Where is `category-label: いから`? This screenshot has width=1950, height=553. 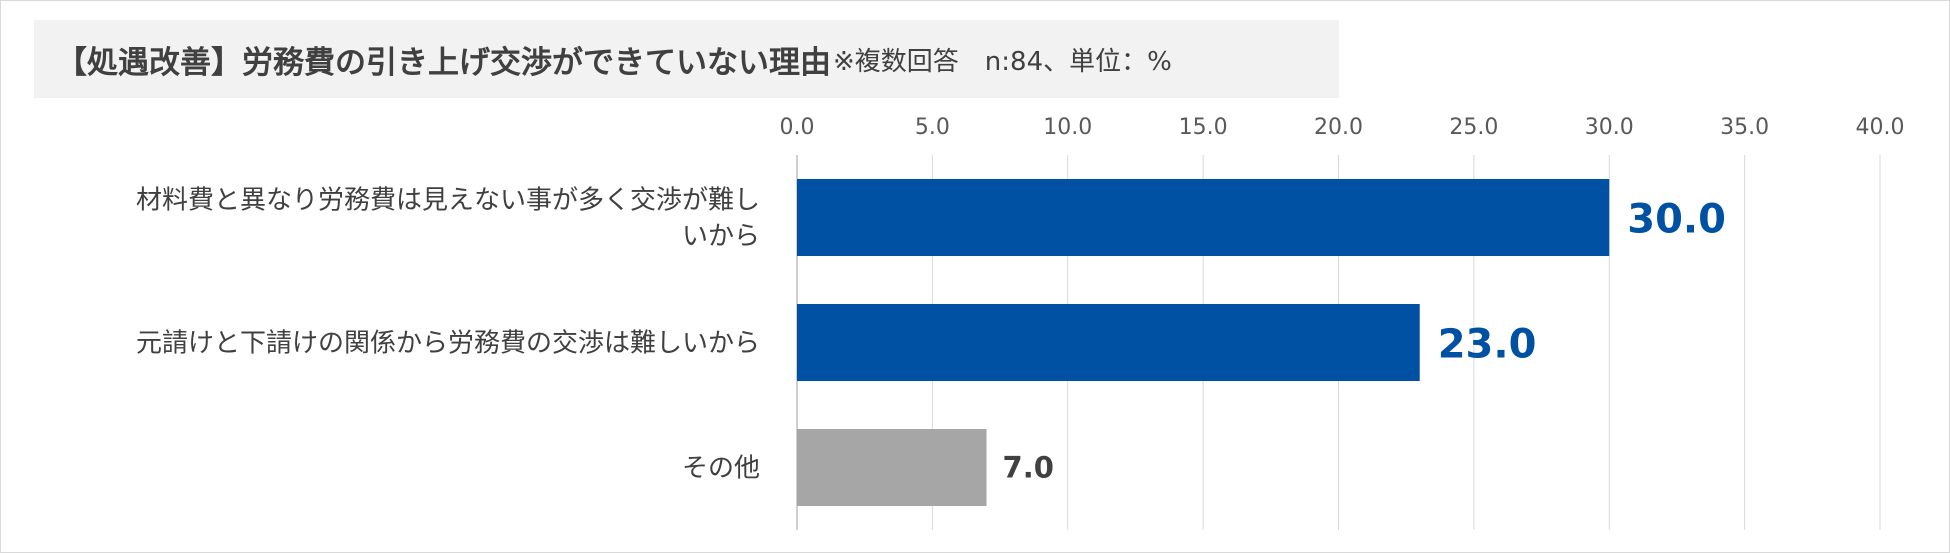
category-label: いから is located at coordinates (721, 237).